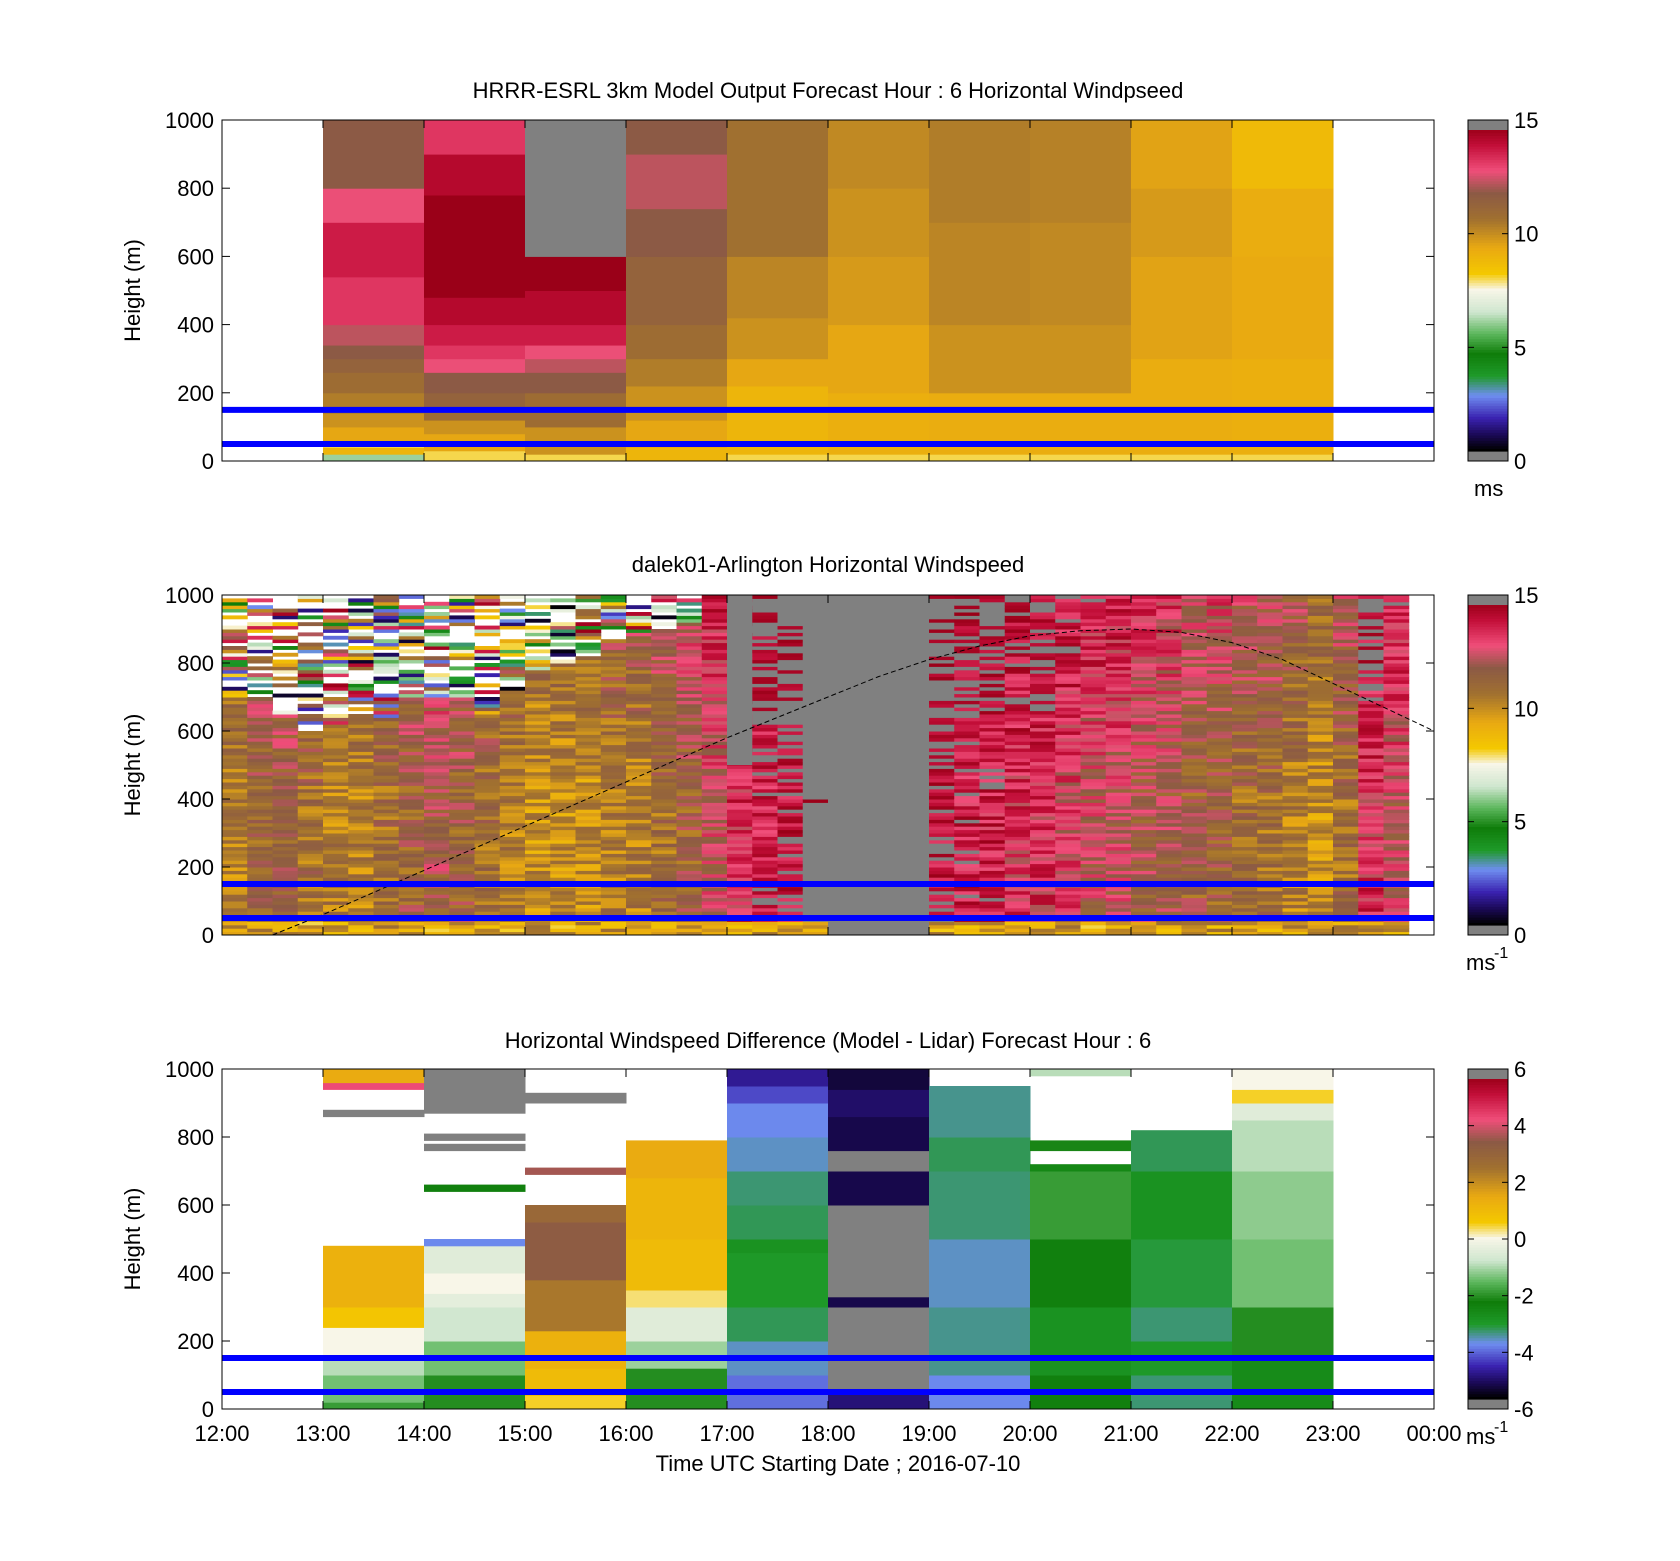 The image size is (1680, 1561). What do you see at coordinates (208, 935) in the screenshot?
I see `y-tick-label: 0` at bounding box center [208, 935].